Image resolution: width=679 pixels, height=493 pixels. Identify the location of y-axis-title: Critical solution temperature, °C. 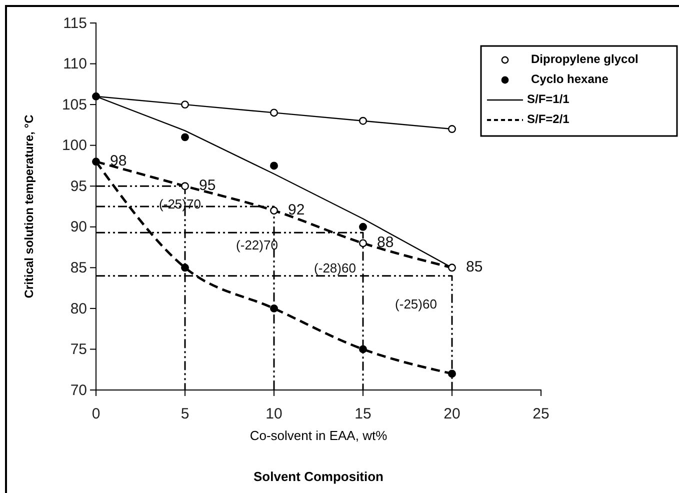
(29, 206).